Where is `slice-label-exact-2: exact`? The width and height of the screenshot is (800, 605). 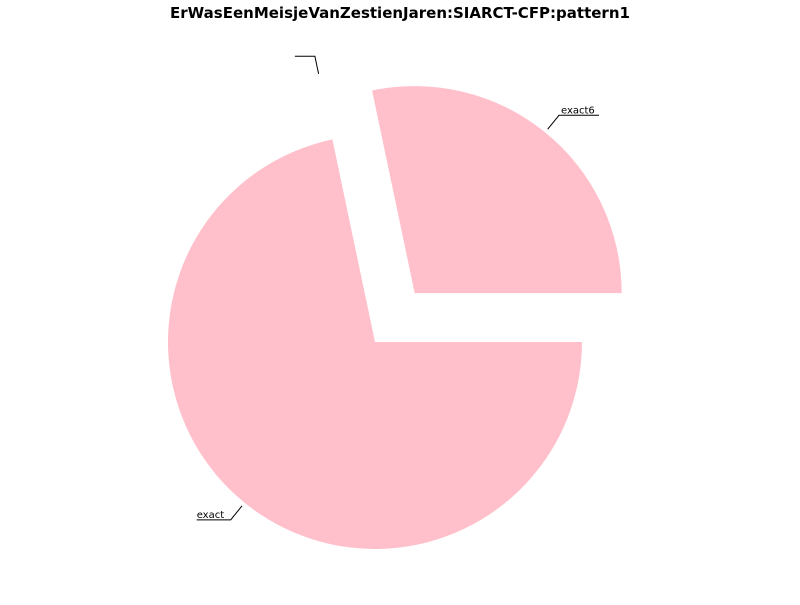
slice-label-exact-2: exact is located at coordinates (211, 515).